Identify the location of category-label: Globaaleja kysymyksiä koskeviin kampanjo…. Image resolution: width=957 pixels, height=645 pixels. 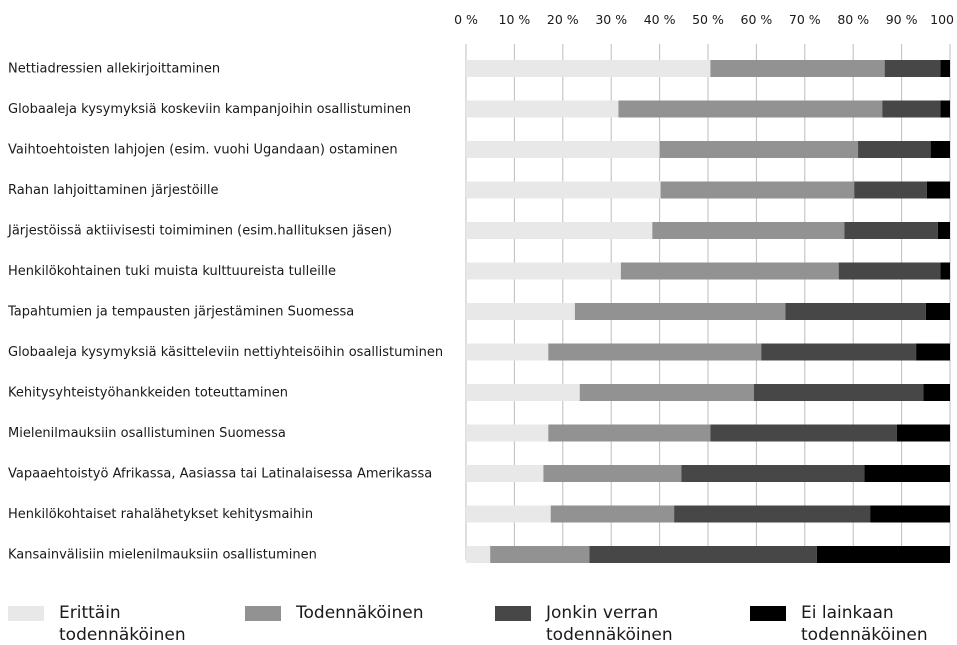
(209, 109).